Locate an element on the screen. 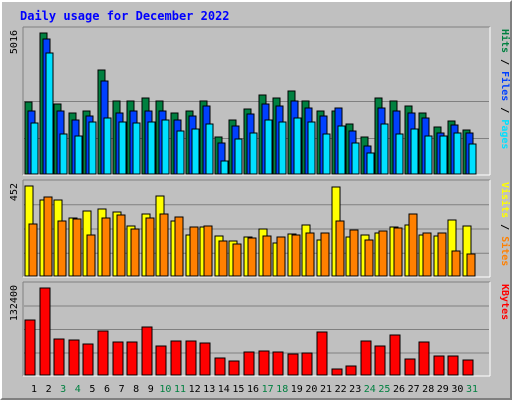 This screenshot has width=512, height=400. day-label-11: 11 is located at coordinates (180, 389).